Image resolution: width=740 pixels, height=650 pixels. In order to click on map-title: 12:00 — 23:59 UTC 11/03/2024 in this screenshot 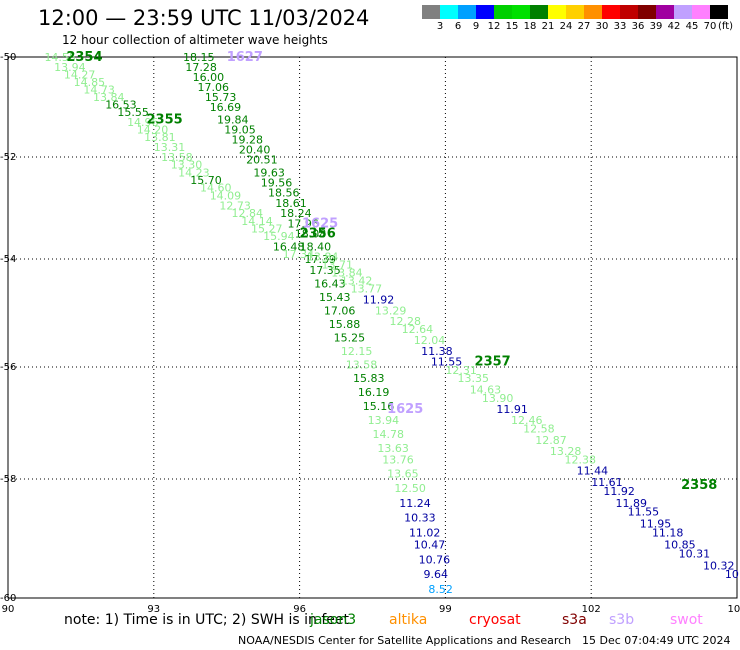, I will do `click(204, 18)`.